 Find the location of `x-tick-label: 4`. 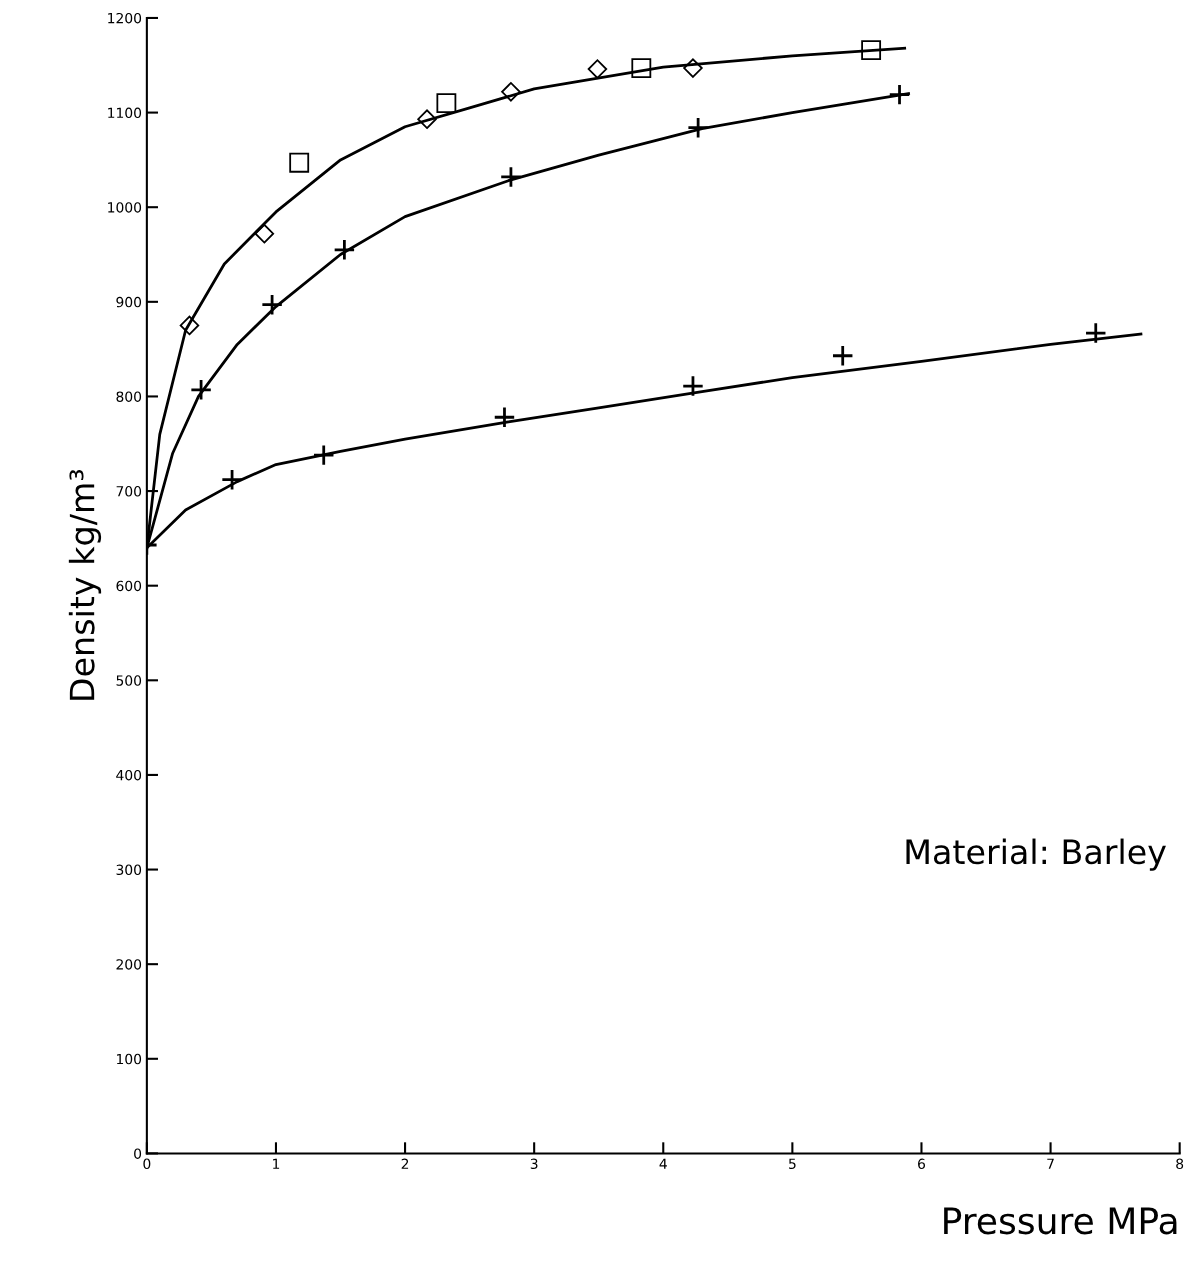

x-tick-label: 4 is located at coordinates (663, 1163).